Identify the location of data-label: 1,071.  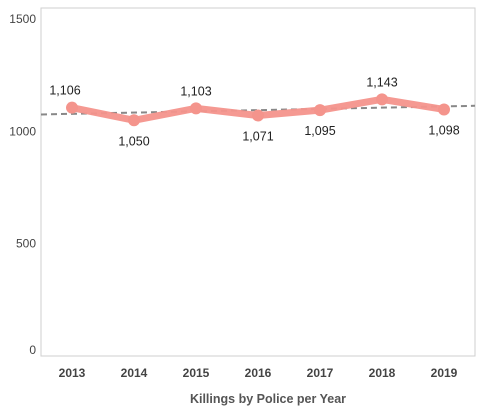
(257, 137).